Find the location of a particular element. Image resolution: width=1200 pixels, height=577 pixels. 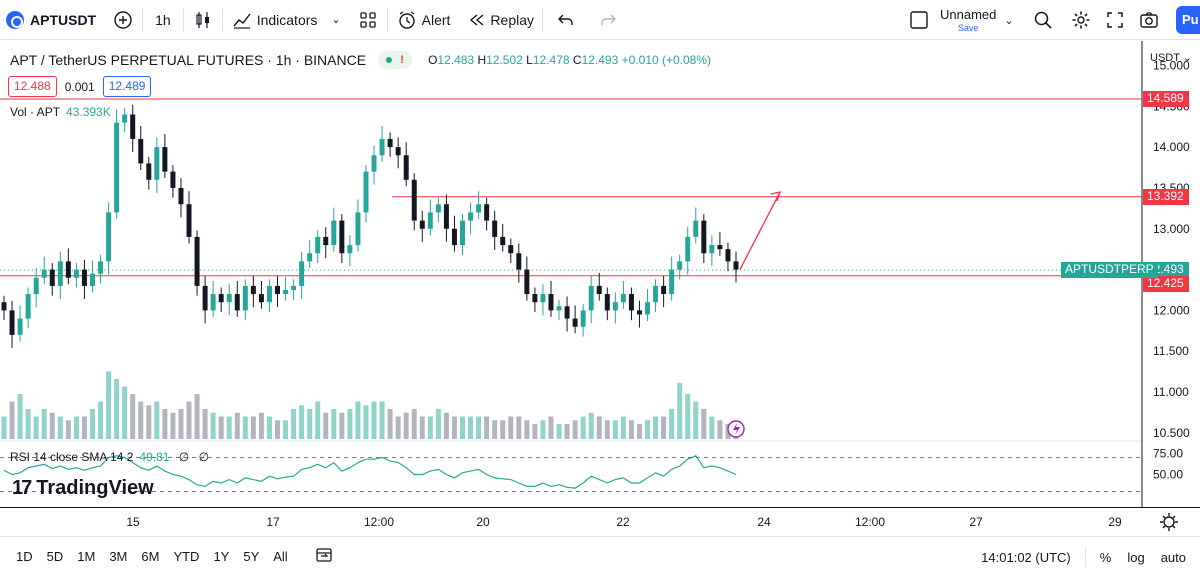

symbol-search: APTUSDT is located at coordinates (52, 20).